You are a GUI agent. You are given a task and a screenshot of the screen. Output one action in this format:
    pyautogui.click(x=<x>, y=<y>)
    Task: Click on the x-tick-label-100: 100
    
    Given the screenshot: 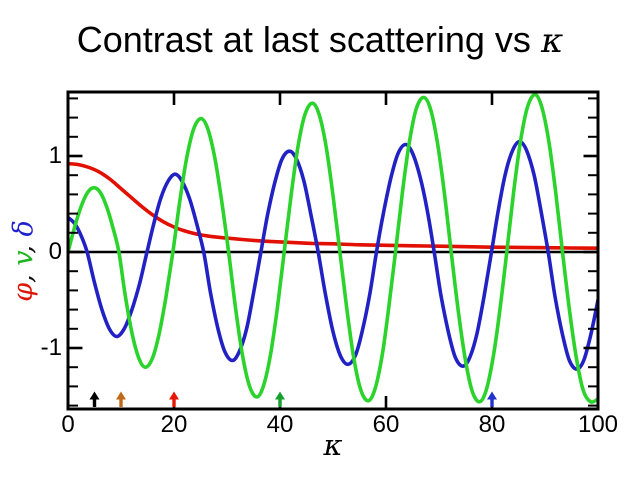 What is the action you would take?
    pyautogui.click(x=598, y=424)
    